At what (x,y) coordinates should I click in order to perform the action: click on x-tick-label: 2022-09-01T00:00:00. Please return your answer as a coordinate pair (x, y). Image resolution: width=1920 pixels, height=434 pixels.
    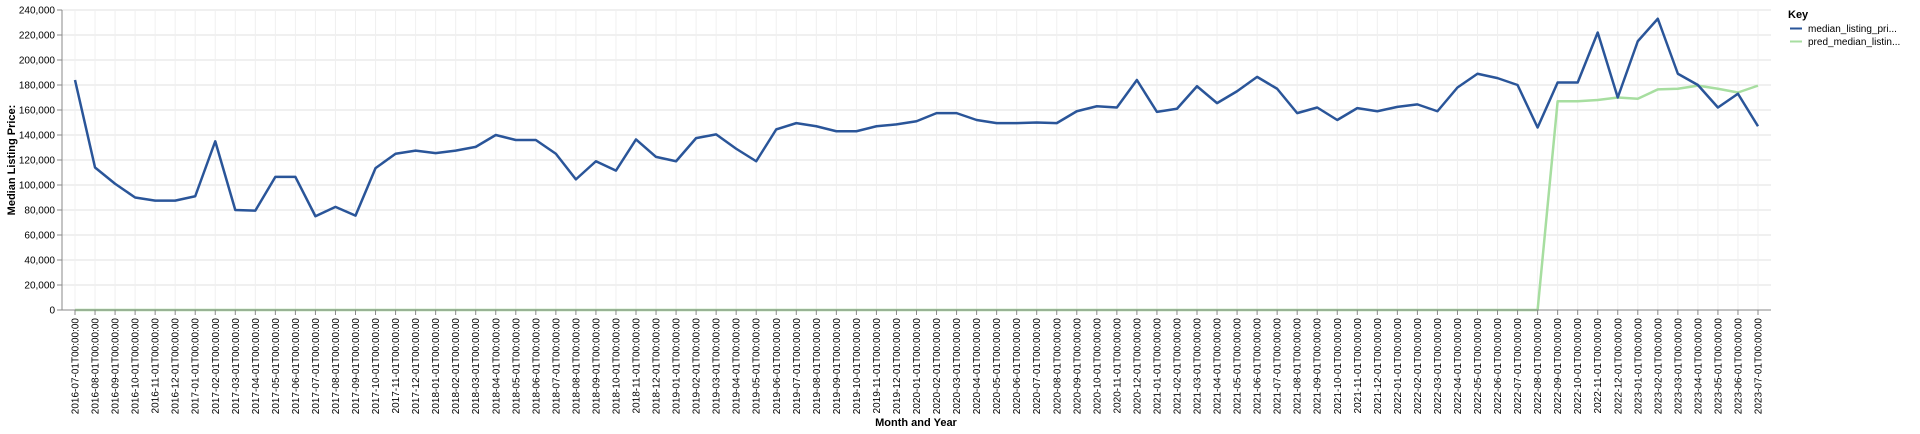
    Looking at the image, I should click on (1558, 366).